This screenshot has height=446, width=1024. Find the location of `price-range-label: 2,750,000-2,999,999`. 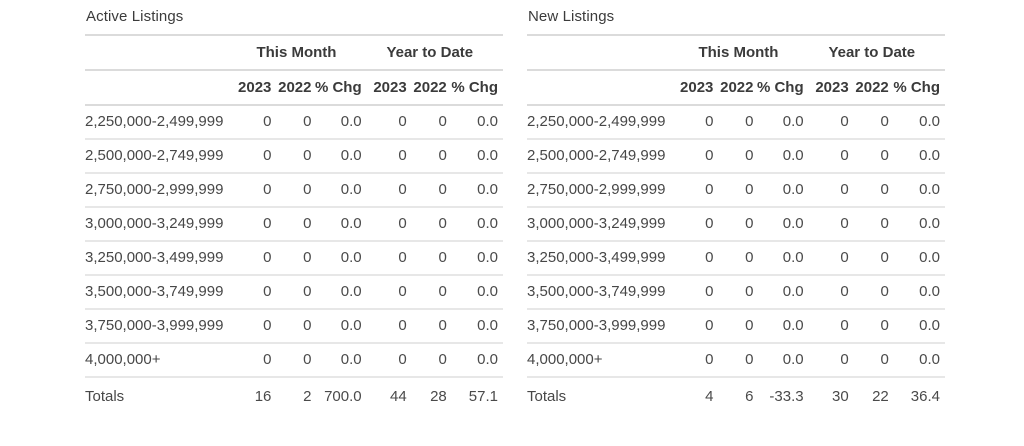

price-range-label: 2,750,000-2,999,999 is located at coordinates (600, 190).